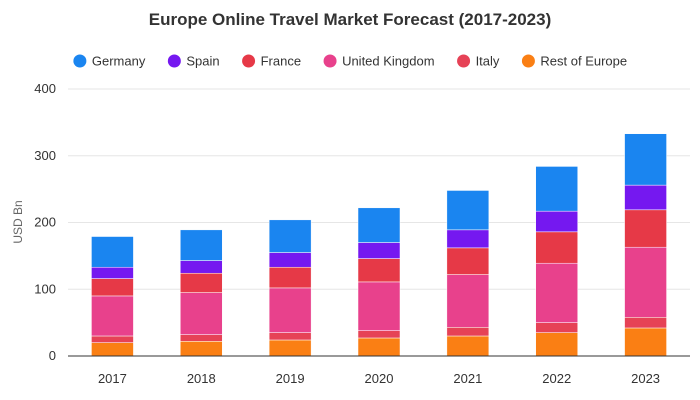 The height and width of the screenshot is (400, 700). What do you see at coordinates (388, 61) in the screenshot?
I see `legend-label: United Kingdom` at bounding box center [388, 61].